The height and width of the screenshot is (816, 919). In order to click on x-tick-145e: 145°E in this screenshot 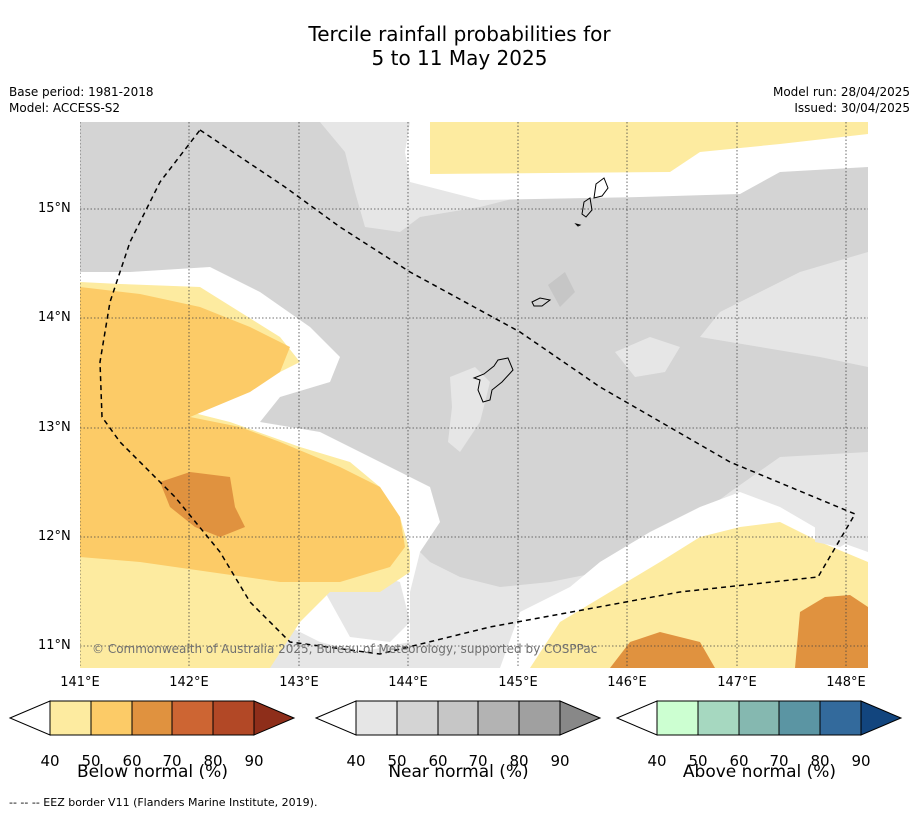, I will do `click(518, 682)`.